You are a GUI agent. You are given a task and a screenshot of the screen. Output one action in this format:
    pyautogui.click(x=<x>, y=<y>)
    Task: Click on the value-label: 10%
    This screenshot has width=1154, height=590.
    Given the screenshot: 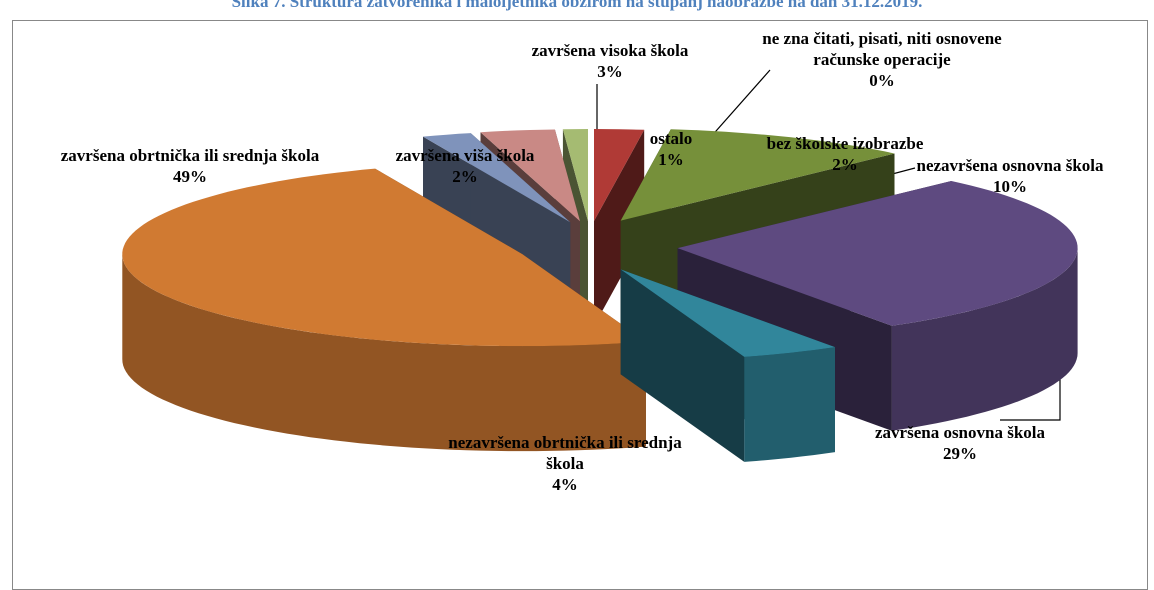 What is the action you would take?
    pyautogui.click(x=1010, y=186)
    